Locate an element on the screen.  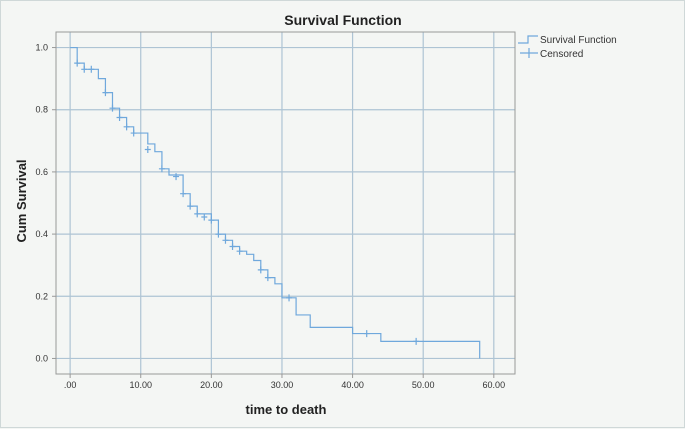
legend-label-censored: Censored is located at coordinates (561, 54).